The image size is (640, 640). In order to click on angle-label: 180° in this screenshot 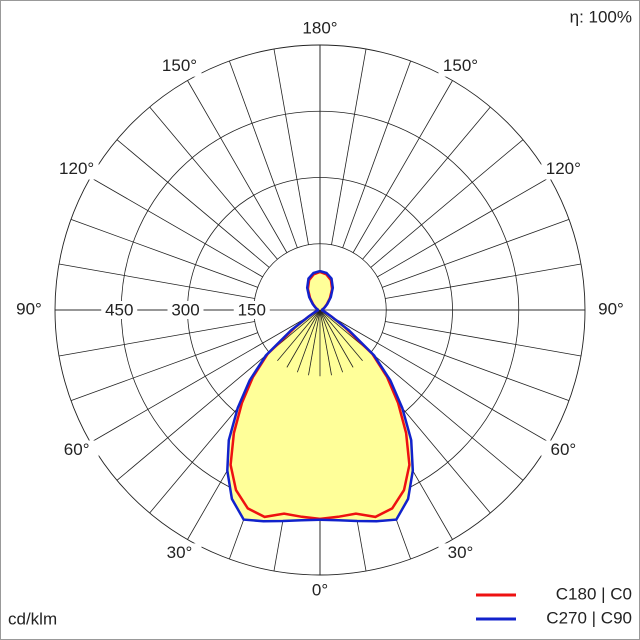, I will do `click(319, 27)`.